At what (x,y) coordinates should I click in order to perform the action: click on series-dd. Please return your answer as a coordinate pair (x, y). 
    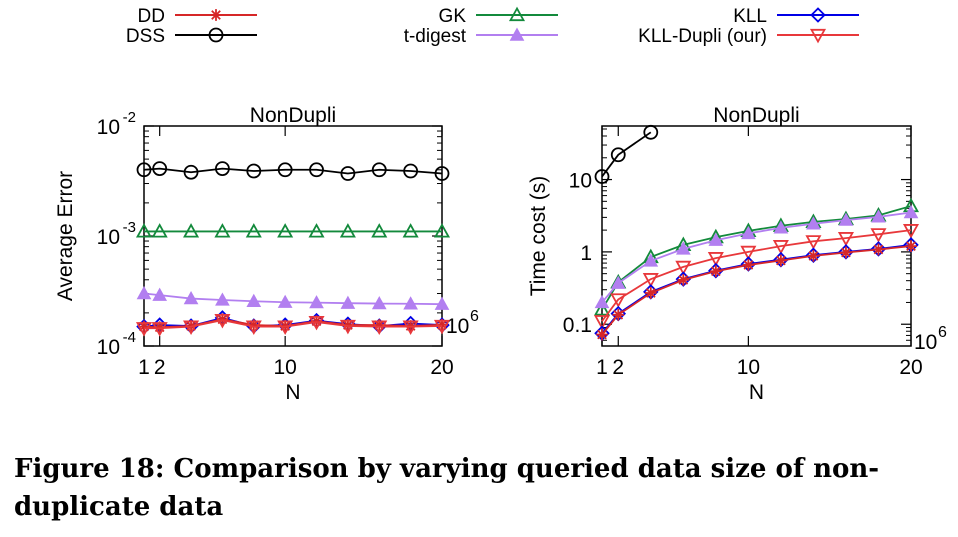
    Looking at the image, I should click on (756, 290).